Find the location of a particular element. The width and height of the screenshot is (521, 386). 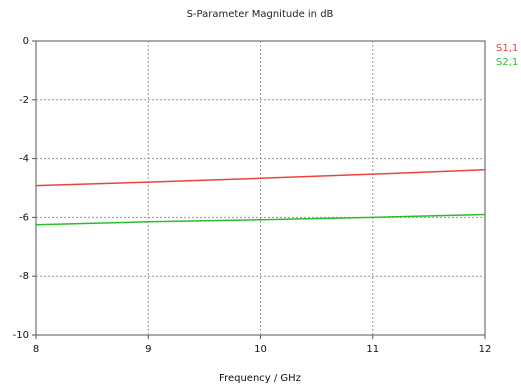

y-tick-label: -4 is located at coordinates (24, 159).